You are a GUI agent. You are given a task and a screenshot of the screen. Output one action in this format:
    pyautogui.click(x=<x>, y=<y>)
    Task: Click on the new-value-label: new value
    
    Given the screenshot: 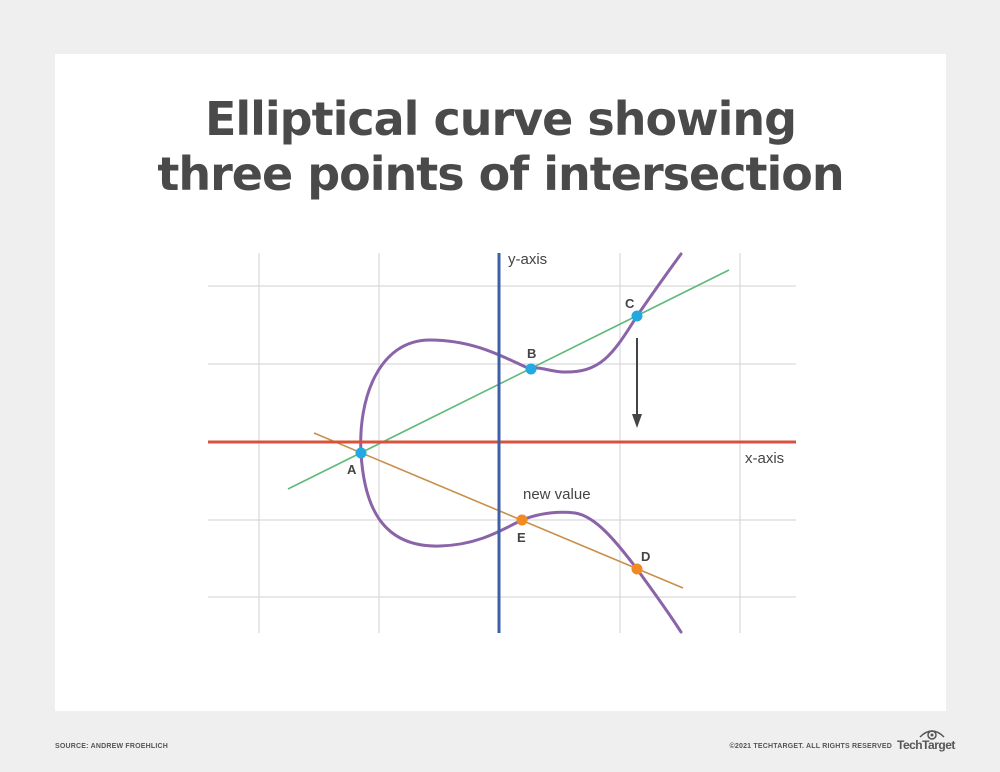 What is the action you would take?
    pyautogui.click(x=557, y=494)
    